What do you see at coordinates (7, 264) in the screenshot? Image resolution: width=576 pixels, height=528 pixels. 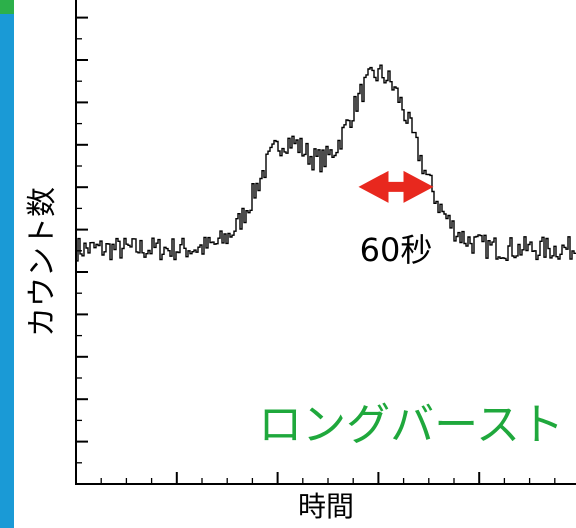 I see `accent-bar` at bounding box center [7, 264].